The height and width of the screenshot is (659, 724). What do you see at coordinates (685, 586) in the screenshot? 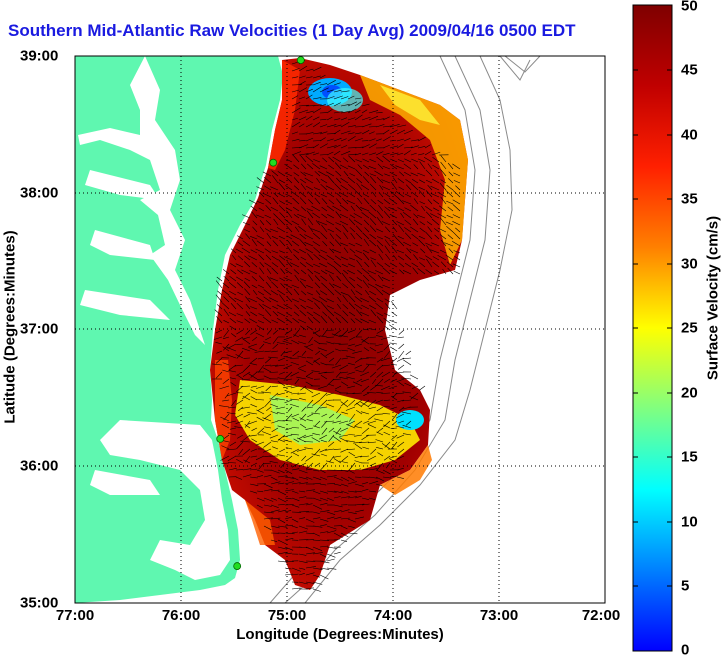
I see `colorbar-tick-label: 5` at bounding box center [685, 586].